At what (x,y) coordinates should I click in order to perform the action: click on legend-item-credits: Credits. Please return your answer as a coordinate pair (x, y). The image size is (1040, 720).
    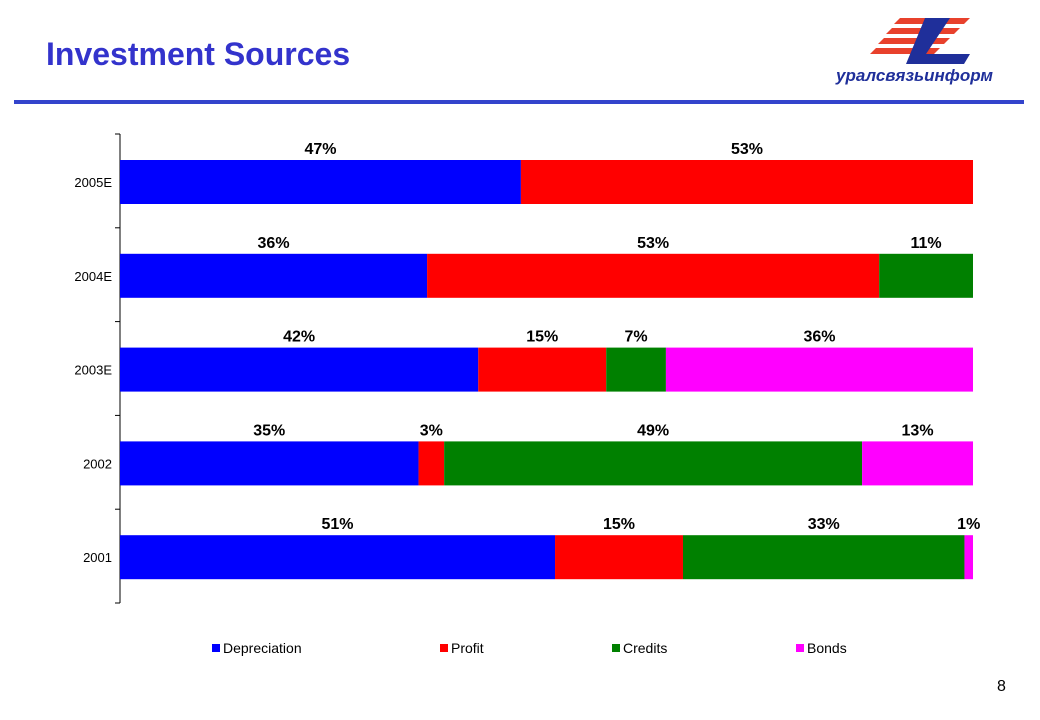
    Looking at the image, I should click on (639, 648).